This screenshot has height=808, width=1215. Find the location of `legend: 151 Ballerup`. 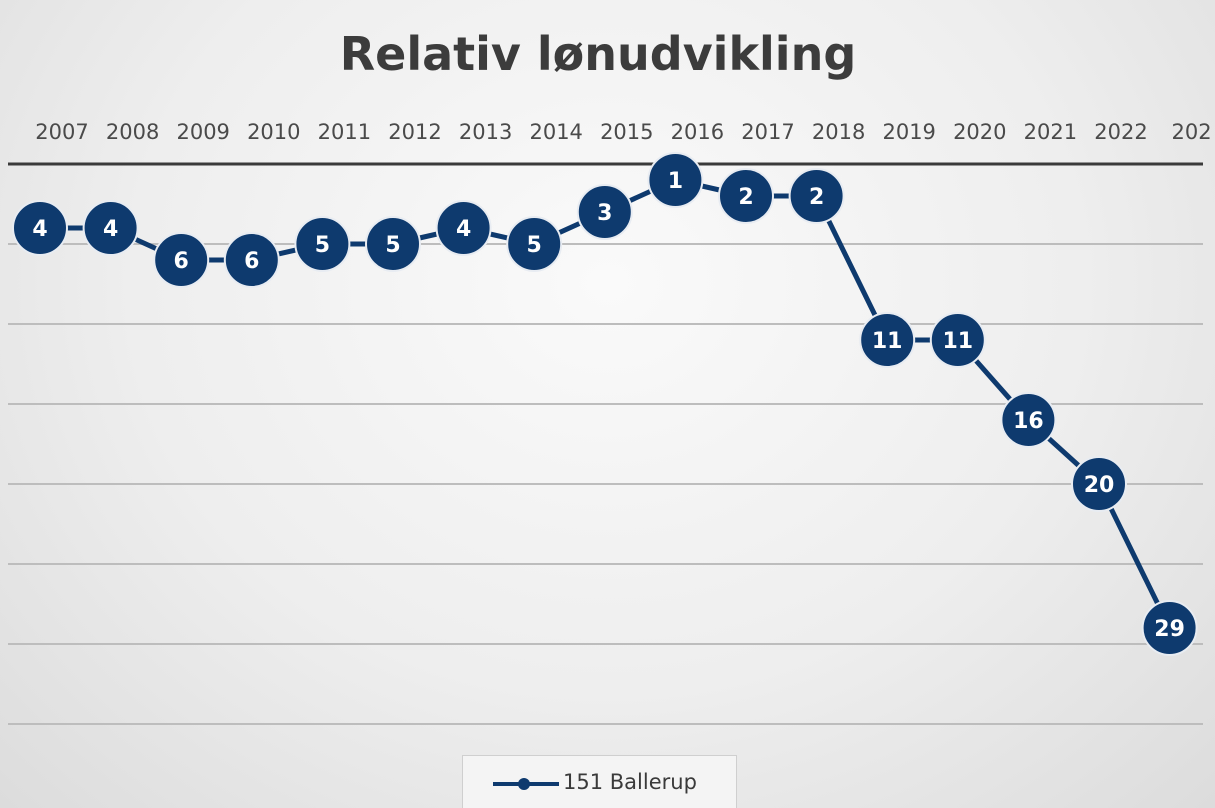

legend: 151 Ballerup is located at coordinates (599, 781).